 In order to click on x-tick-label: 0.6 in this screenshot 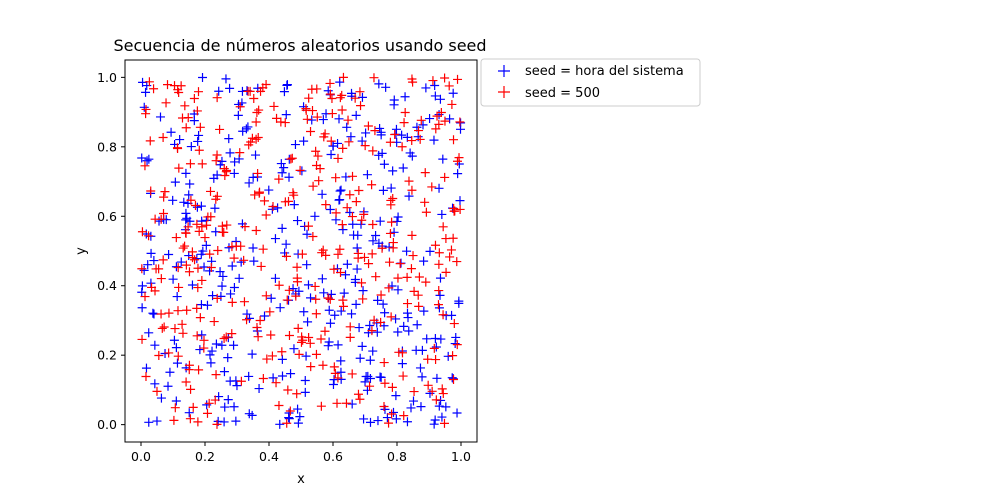, I will do `click(333, 456)`.